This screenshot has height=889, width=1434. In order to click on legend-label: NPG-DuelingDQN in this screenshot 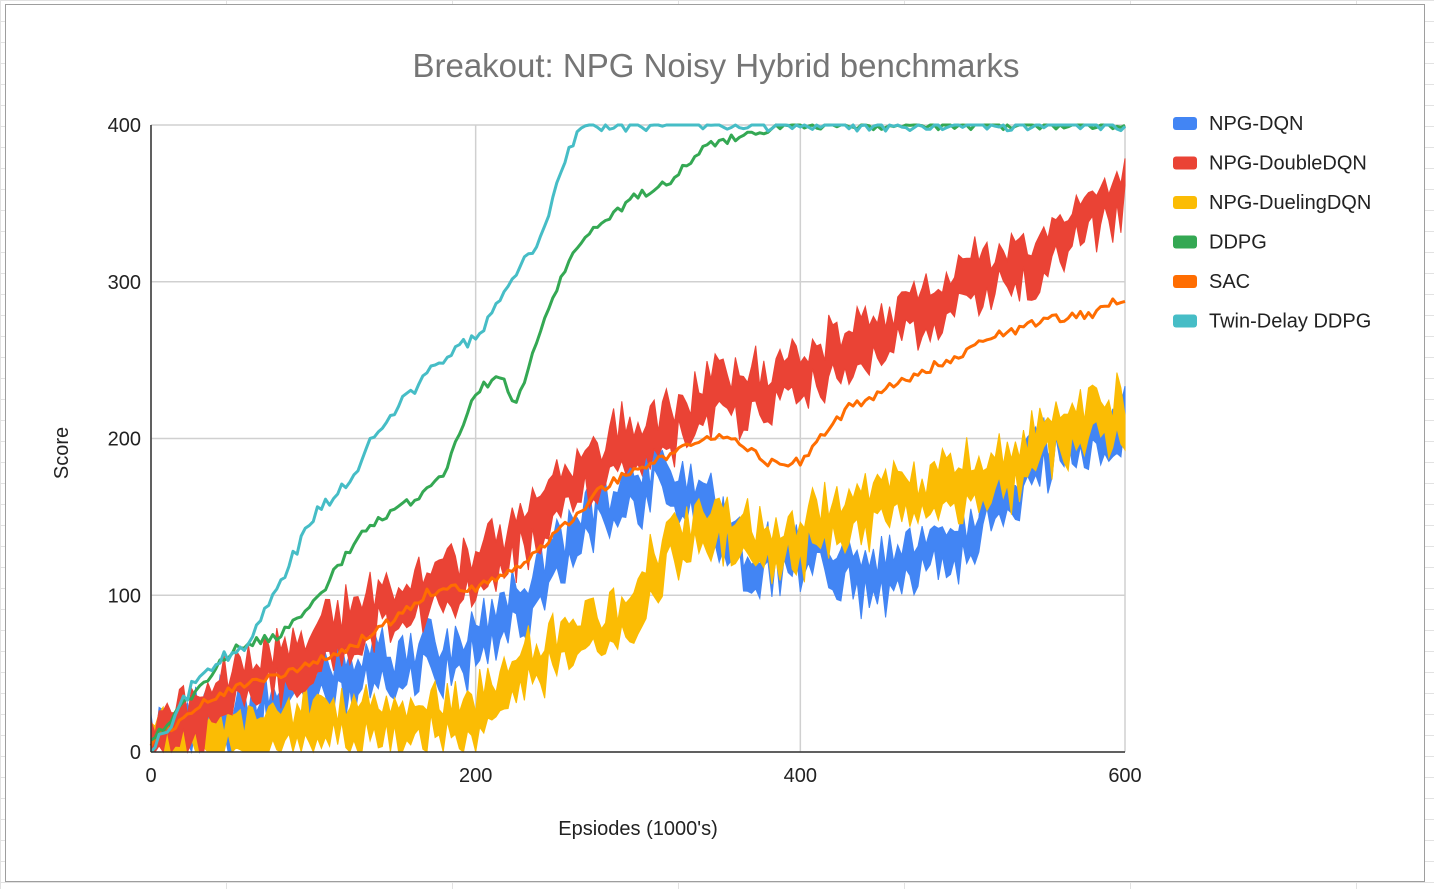, I will do `click(1290, 203)`.